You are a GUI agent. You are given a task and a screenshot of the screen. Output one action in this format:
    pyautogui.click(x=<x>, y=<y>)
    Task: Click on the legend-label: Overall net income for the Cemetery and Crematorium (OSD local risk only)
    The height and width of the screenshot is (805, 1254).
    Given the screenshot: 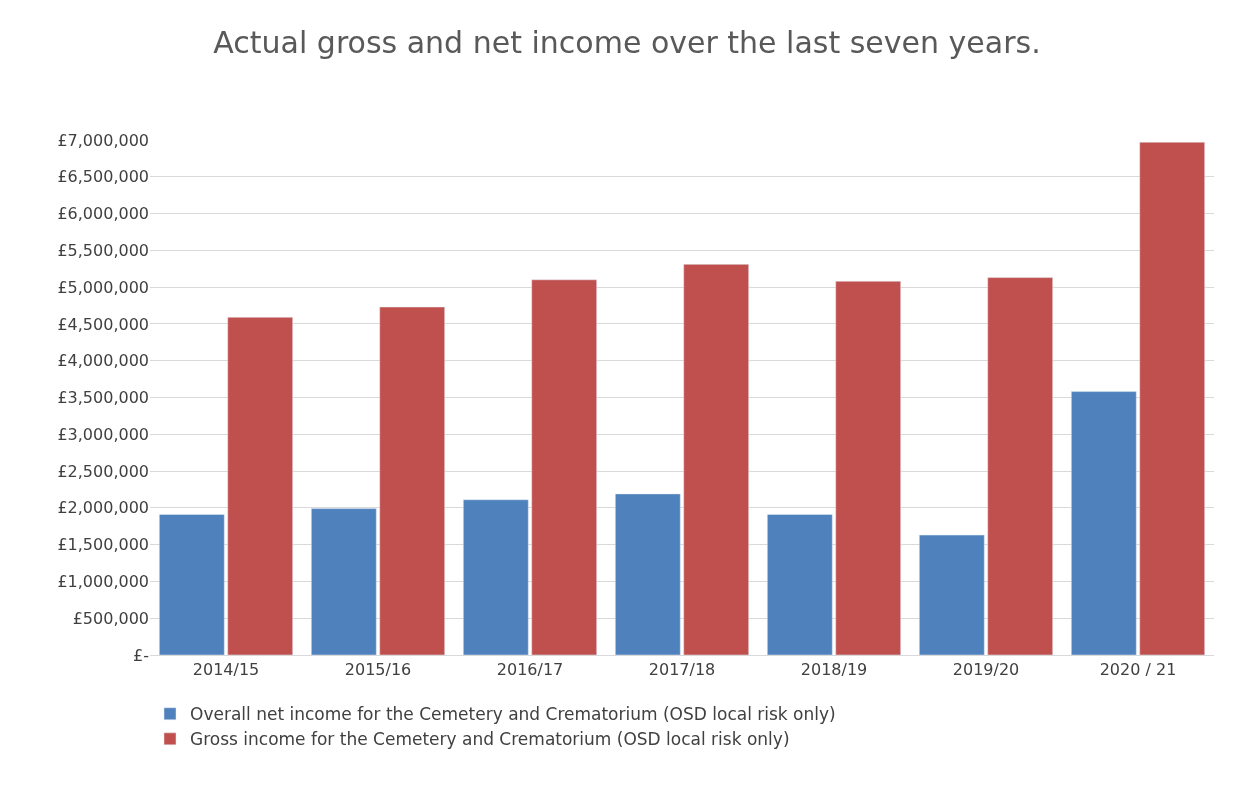 What is the action you would take?
    pyautogui.click(x=513, y=714)
    